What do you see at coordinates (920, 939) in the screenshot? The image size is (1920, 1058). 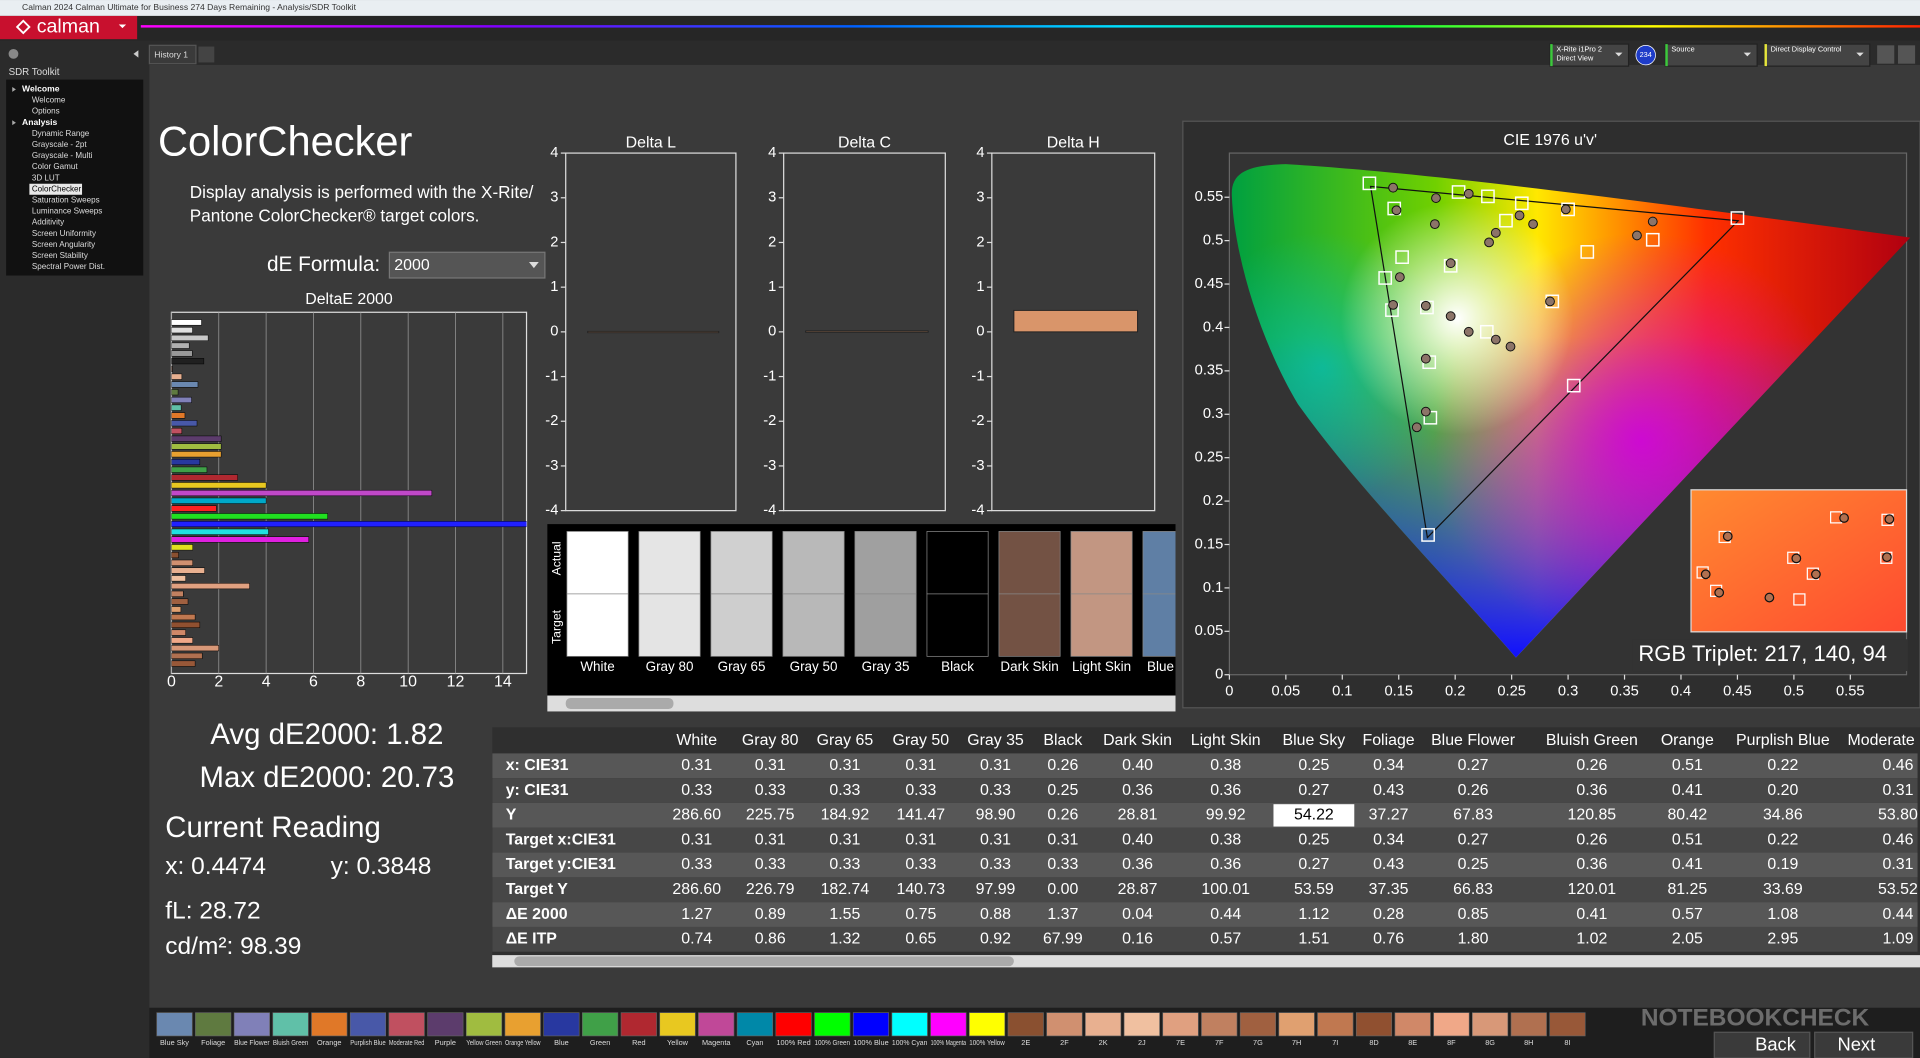 I see `table-cell: 0.65` at bounding box center [920, 939].